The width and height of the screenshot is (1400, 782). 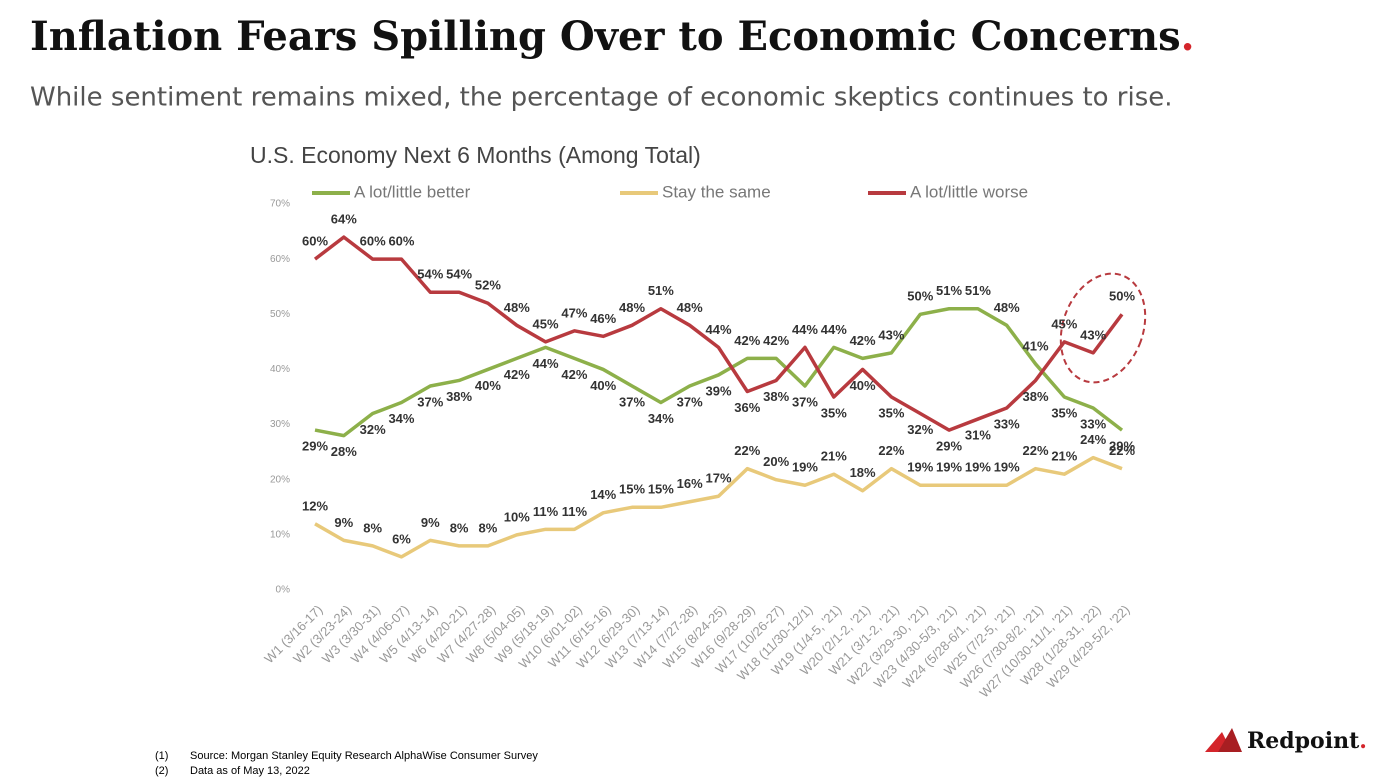 What do you see at coordinates (280, 204) in the screenshot?
I see `y-tick-label: 70%` at bounding box center [280, 204].